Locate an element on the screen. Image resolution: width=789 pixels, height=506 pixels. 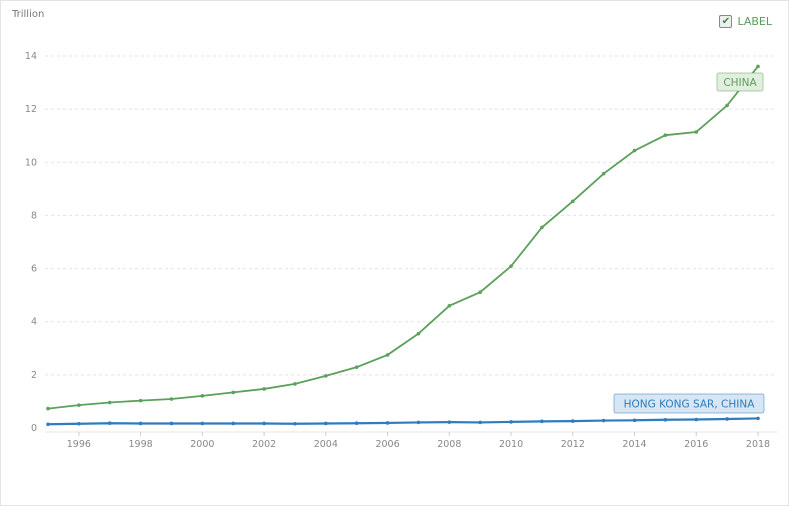
x-tick-label: 1996 is located at coordinates (79, 444).